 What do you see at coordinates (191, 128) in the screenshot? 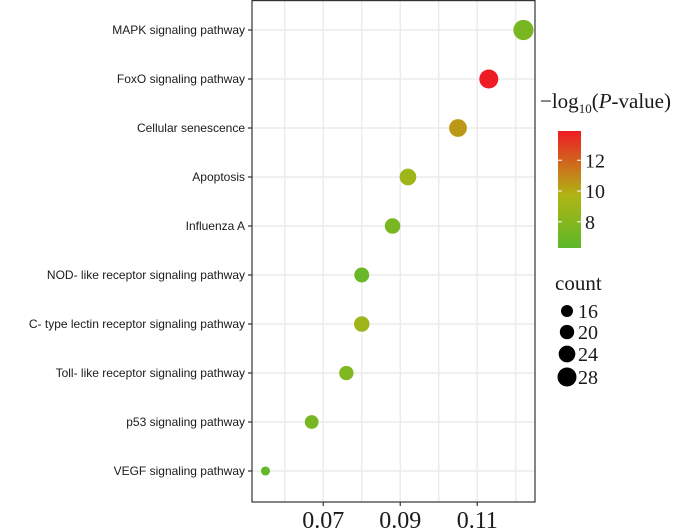
I see `y-tick-label: Cellular senescence` at bounding box center [191, 128].